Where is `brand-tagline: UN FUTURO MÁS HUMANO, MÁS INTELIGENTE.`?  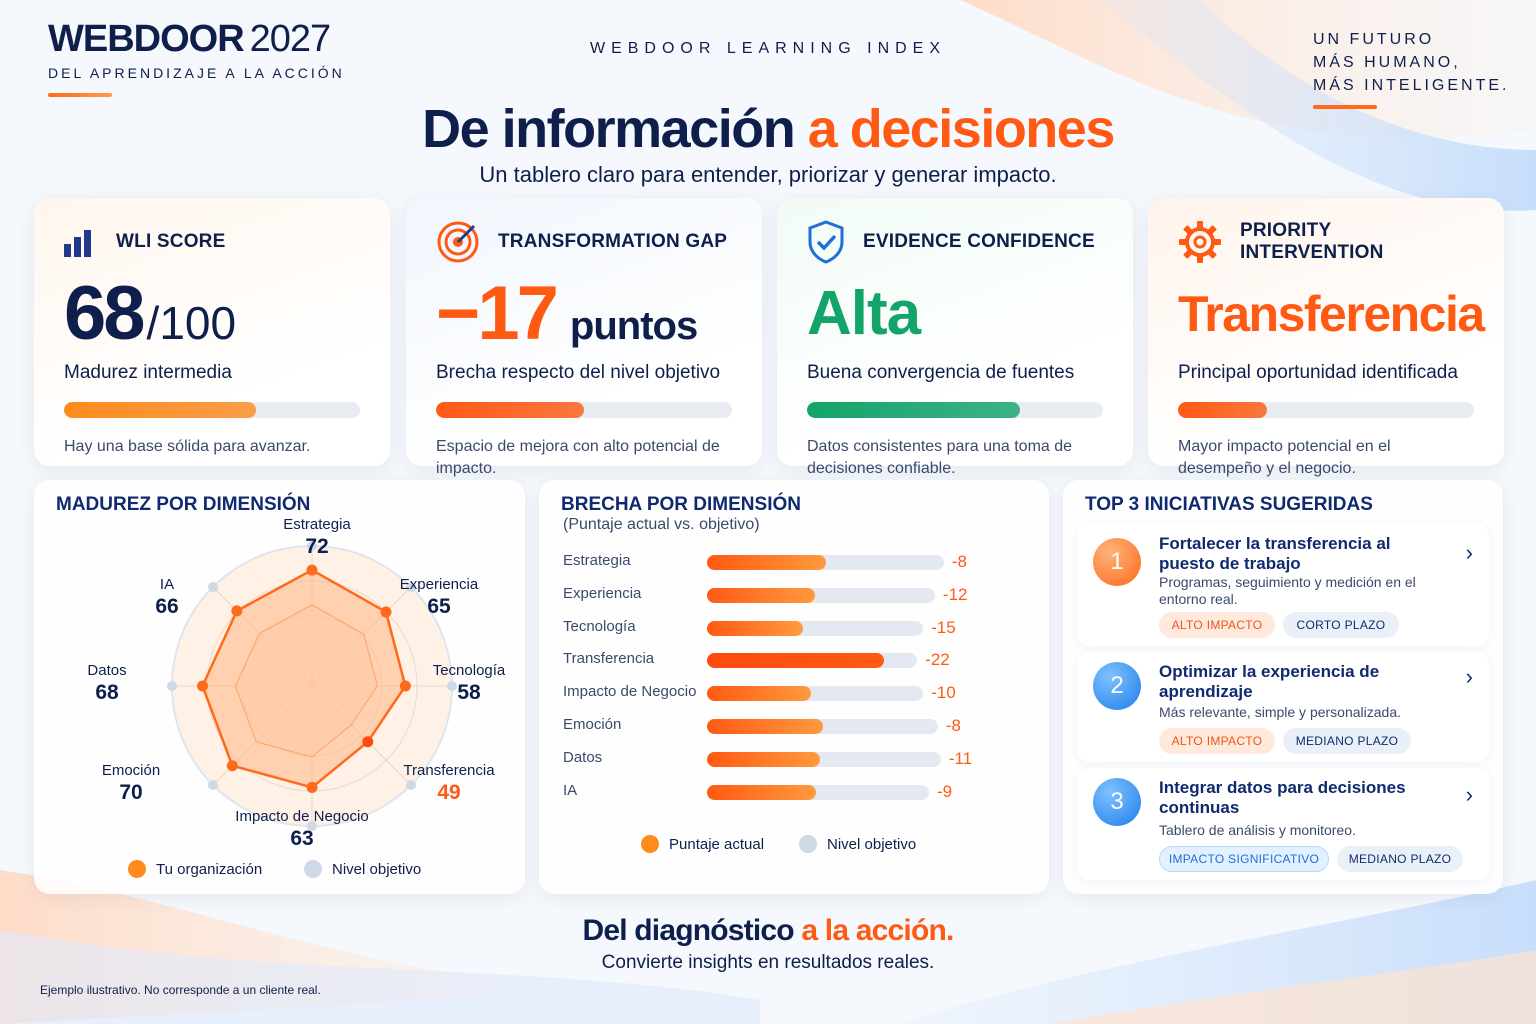
brand-tagline: UN FUTURO MÁS HUMANO, MÁS INTELIGENTE. is located at coordinates (1411, 68).